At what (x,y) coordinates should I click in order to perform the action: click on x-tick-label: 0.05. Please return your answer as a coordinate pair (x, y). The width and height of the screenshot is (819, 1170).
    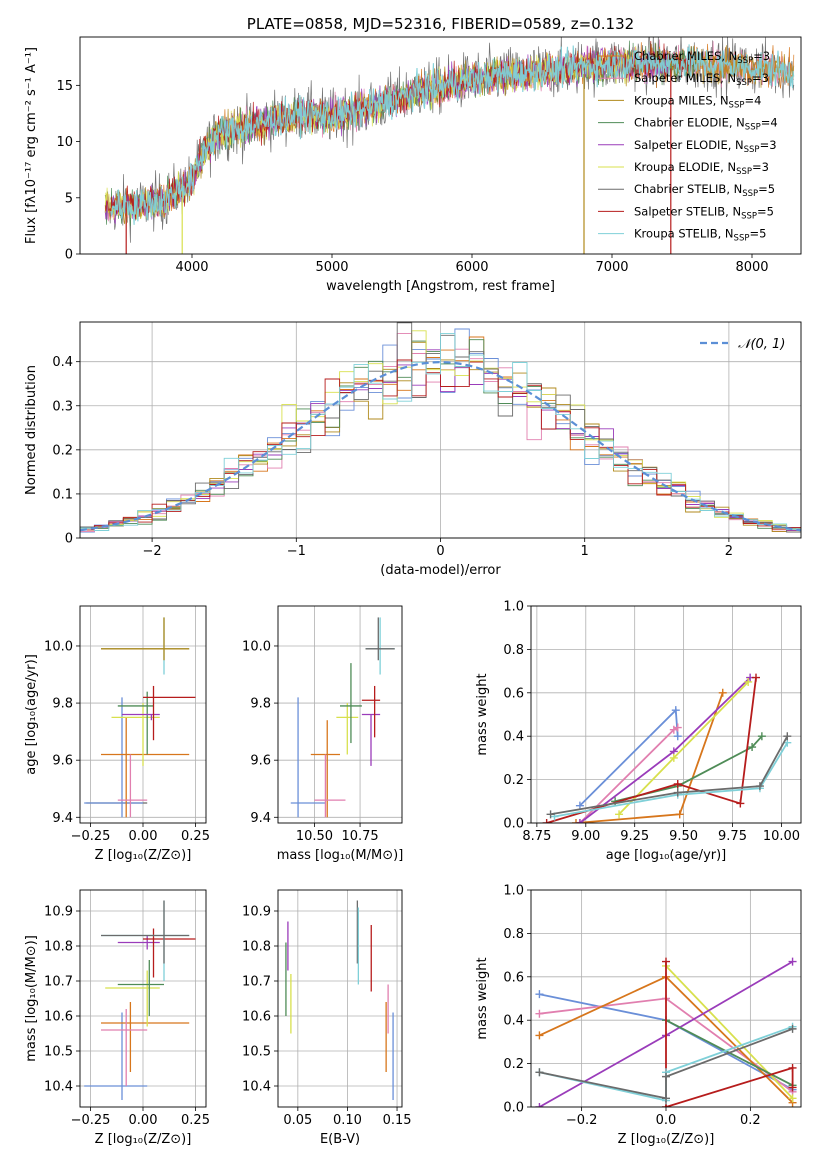
    Looking at the image, I should click on (297, 1120).